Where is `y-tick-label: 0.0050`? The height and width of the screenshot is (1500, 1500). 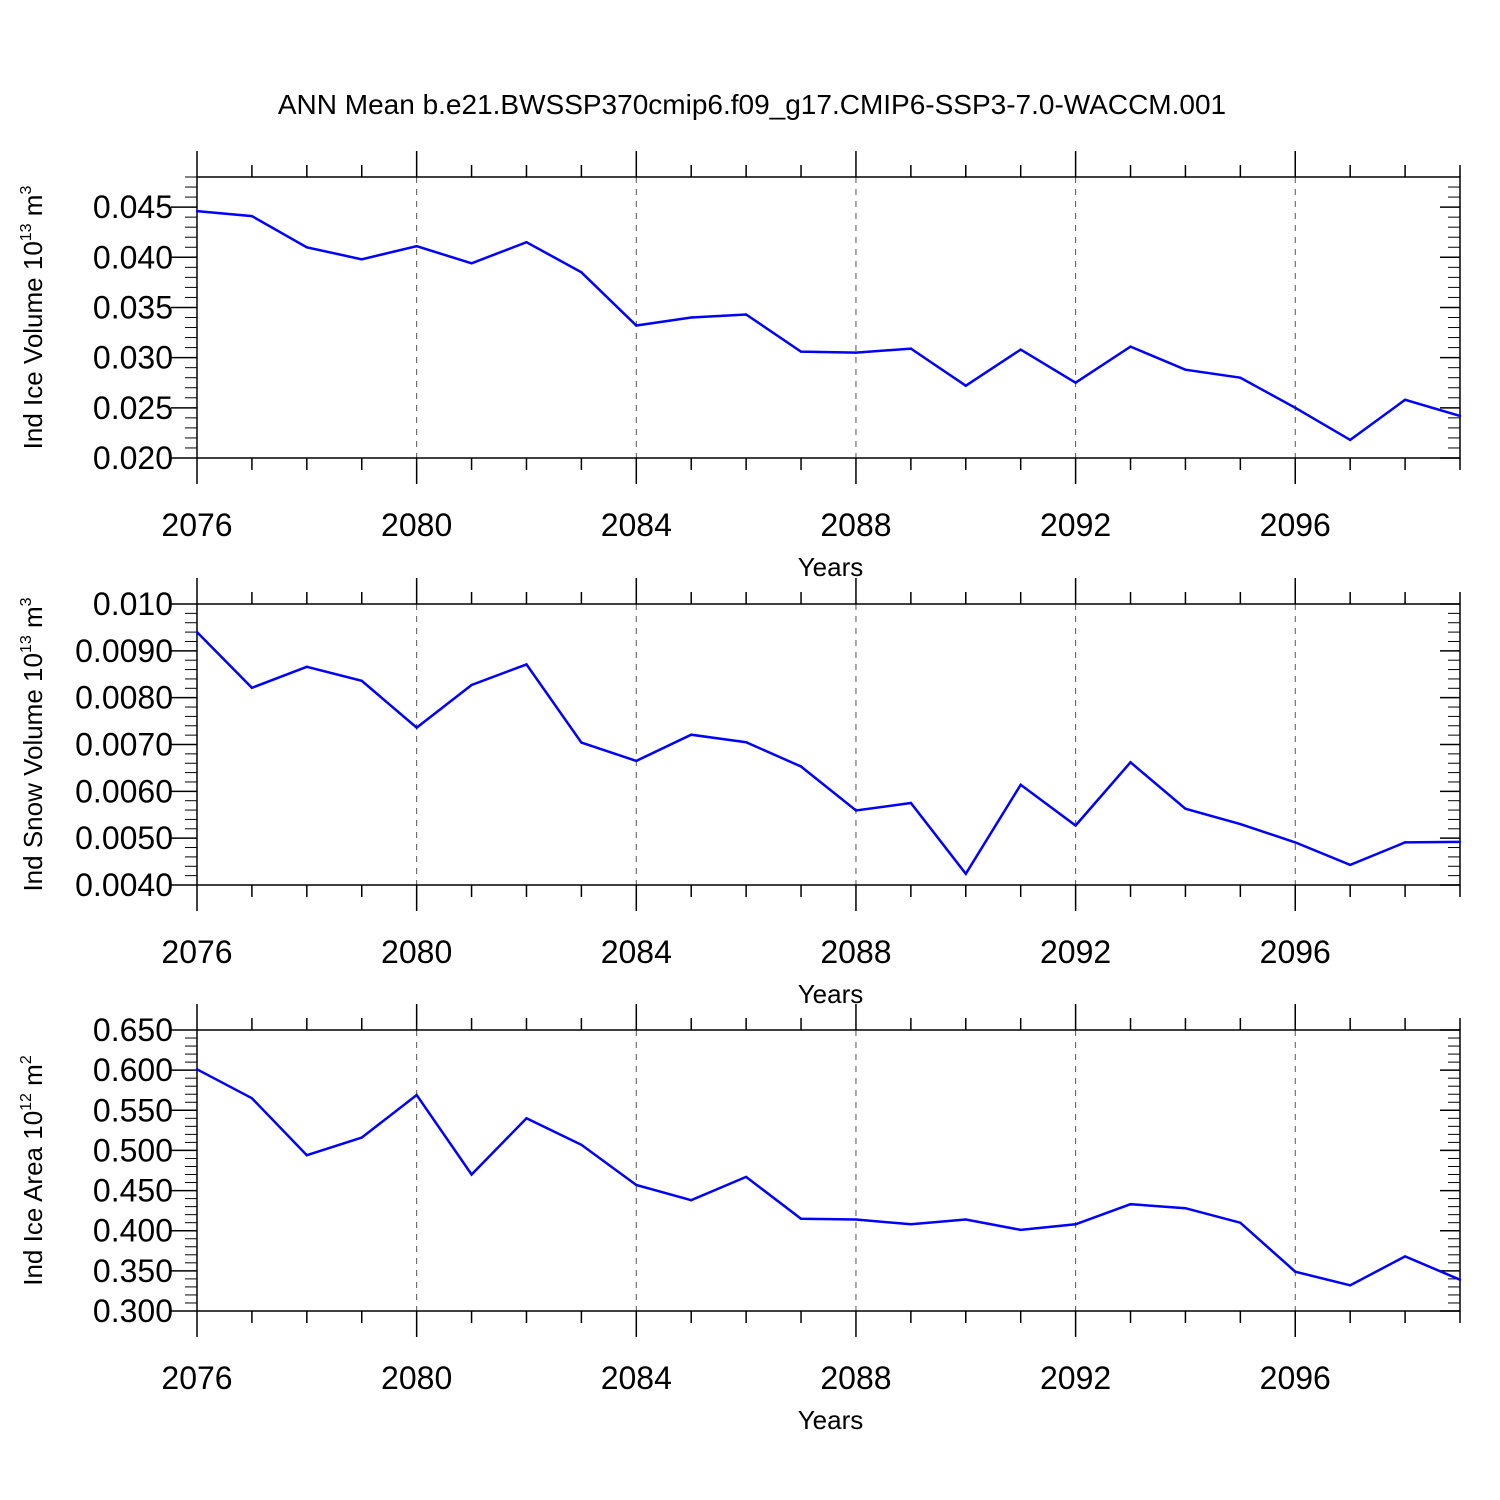
y-tick-label: 0.0050 is located at coordinates (124, 838).